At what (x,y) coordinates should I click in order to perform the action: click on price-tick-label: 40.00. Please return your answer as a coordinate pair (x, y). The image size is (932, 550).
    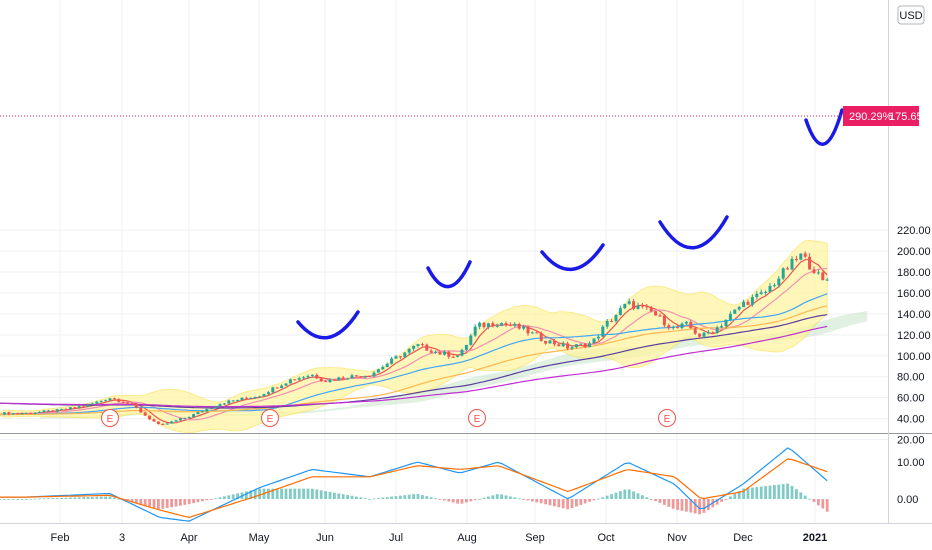
    Looking at the image, I should click on (911, 420).